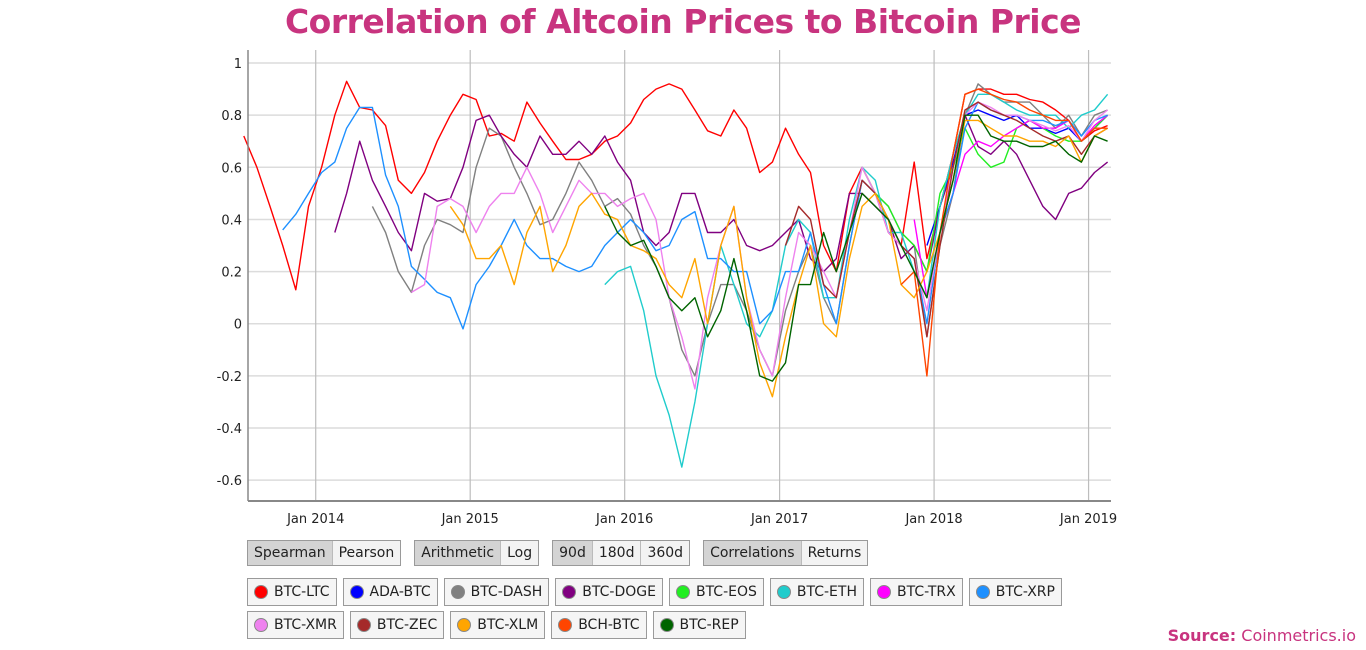  What do you see at coordinates (366, 553) in the screenshot?
I see `pearson-button: Pearson` at bounding box center [366, 553].